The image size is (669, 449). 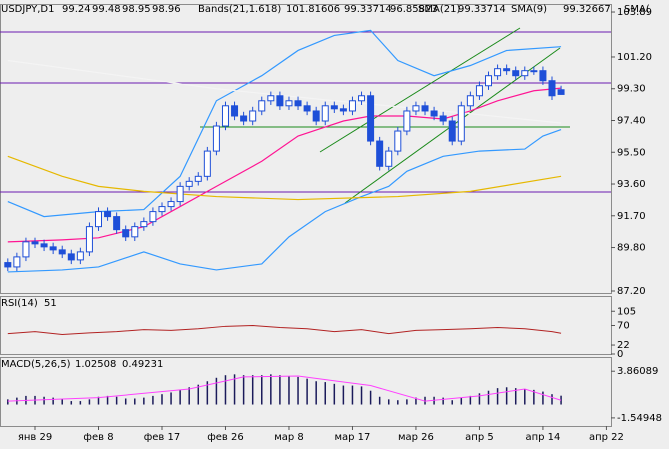 What do you see at coordinates (637, 371) in the screenshot?
I see `y-tick-label: 3.86089` at bounding box center [637, 371].